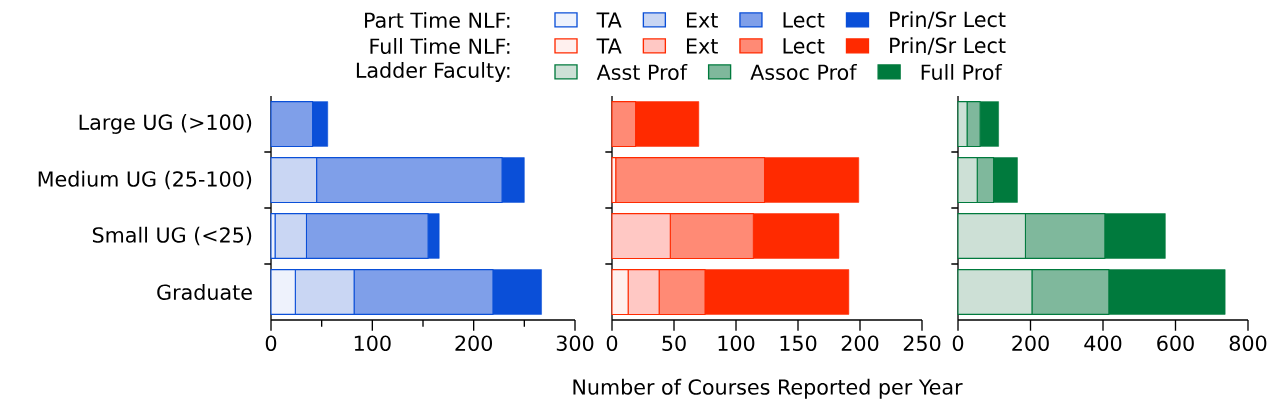  I want to click on y-tick-label: Graduate, so click(204, 292).